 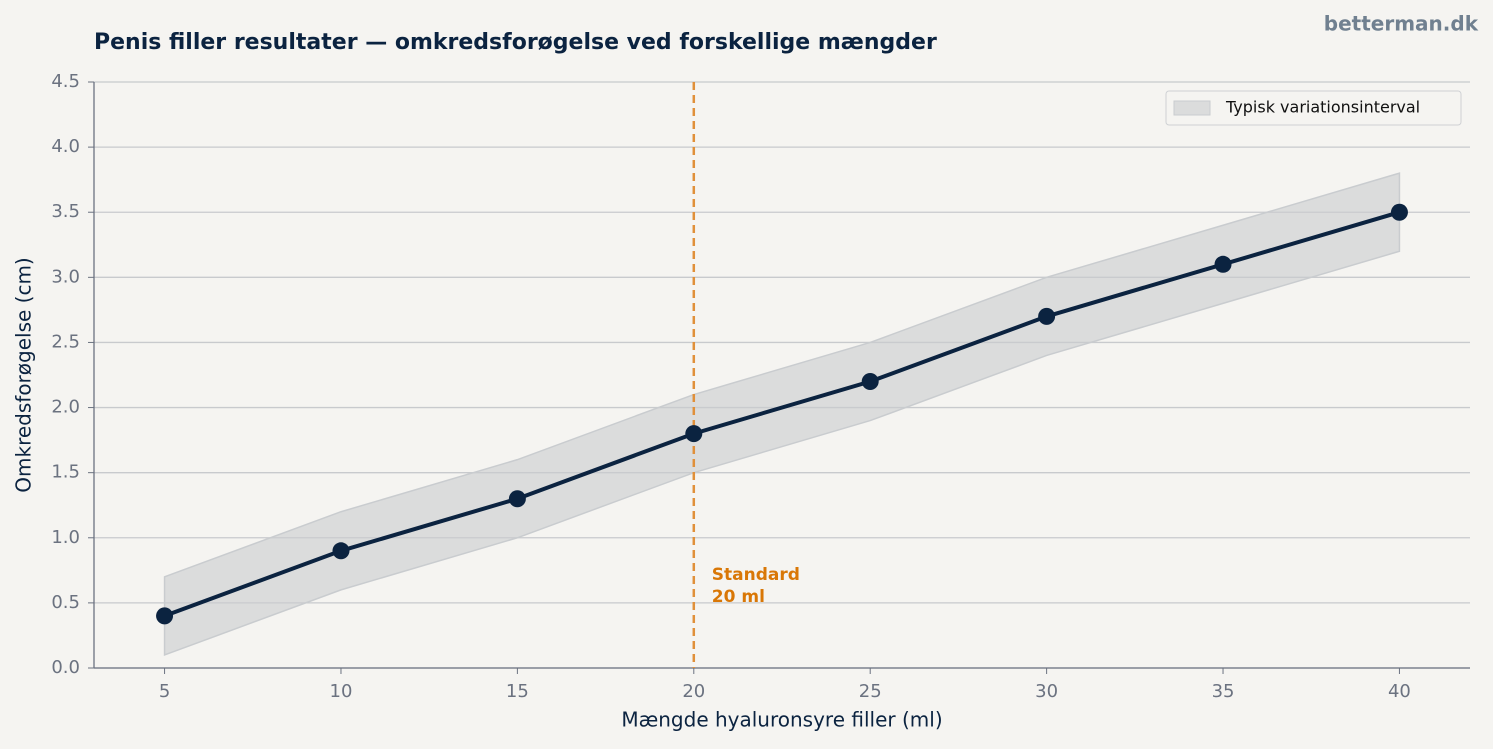 What do you see at coordinates (65, 472) in the screenshot?
I see `y-tick-label: 1.5` at bounding box center [65, 472].